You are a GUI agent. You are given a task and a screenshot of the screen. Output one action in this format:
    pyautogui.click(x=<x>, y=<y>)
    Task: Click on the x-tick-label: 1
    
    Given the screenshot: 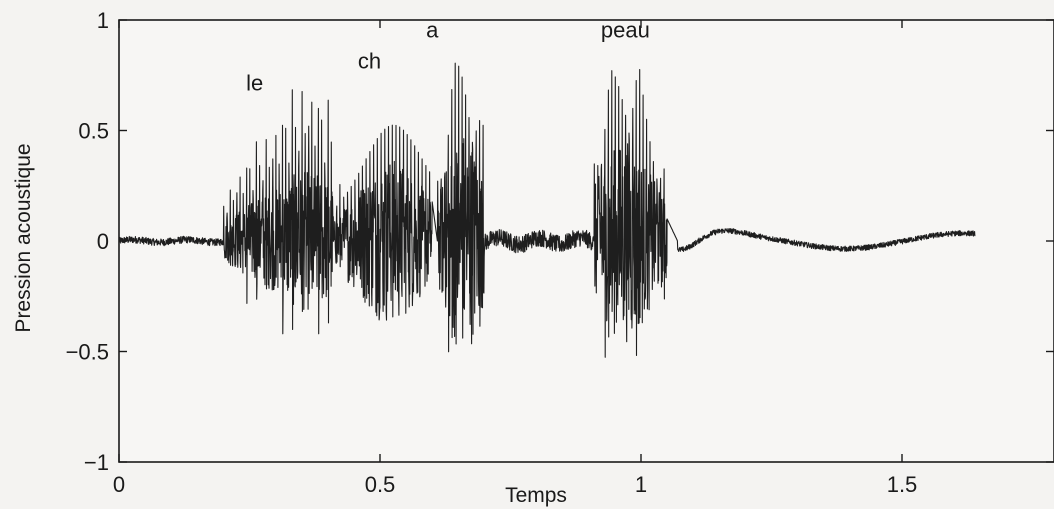 What is the action you would take?
    pyautogui.click(x=641, y=484)
    